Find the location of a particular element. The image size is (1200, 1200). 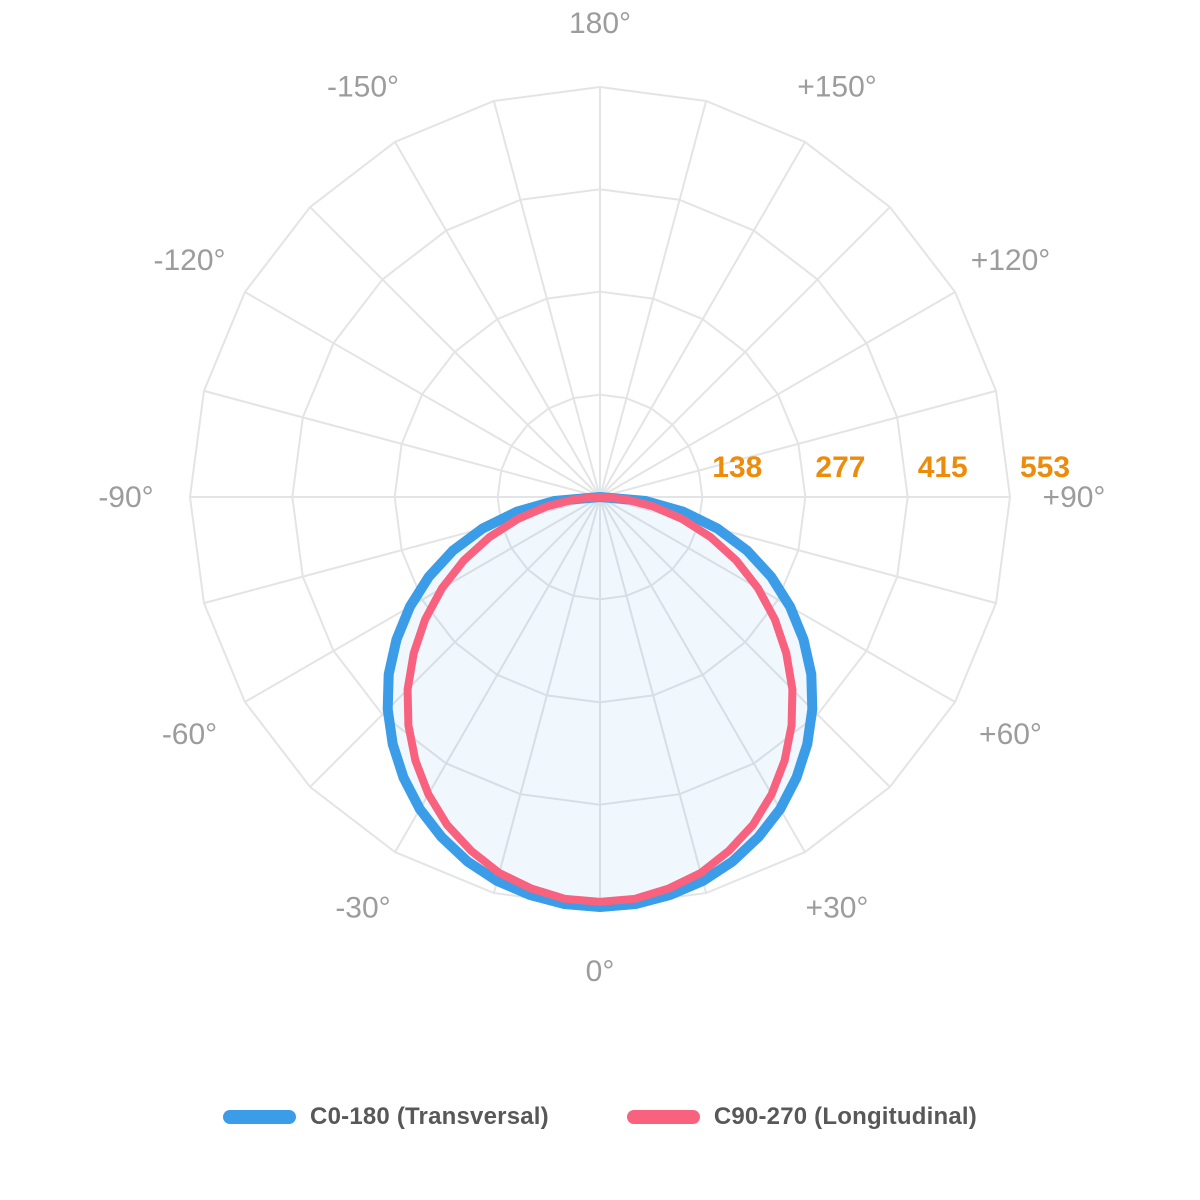

radial-tick-label: 277 is located at coordinates (840, 467).